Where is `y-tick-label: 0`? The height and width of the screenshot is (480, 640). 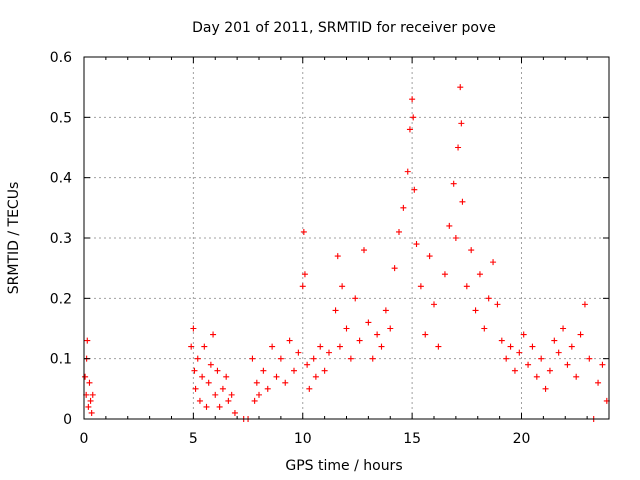
y-tick-label: 0 is located at coordinates (67, 420).